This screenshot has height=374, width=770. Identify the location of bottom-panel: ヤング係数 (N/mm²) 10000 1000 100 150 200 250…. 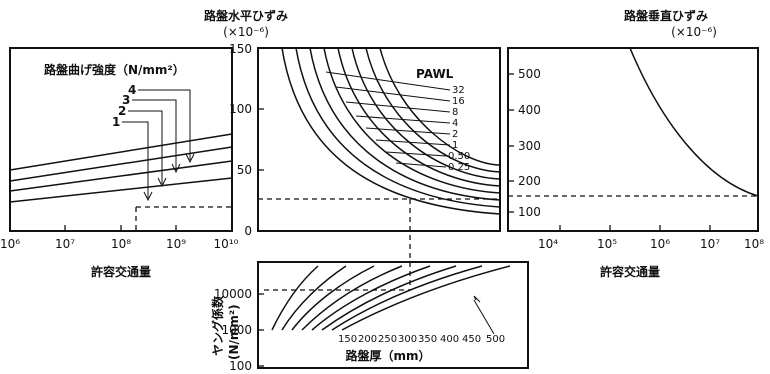
(369, 317).